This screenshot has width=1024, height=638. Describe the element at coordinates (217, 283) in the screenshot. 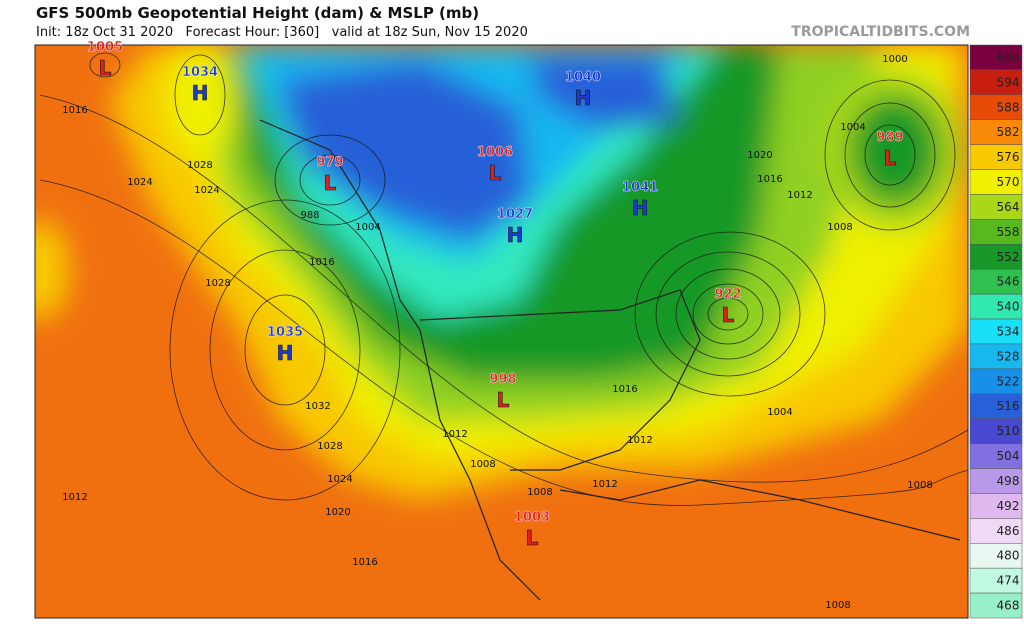

I see `isobar-label: 1028` at that location.